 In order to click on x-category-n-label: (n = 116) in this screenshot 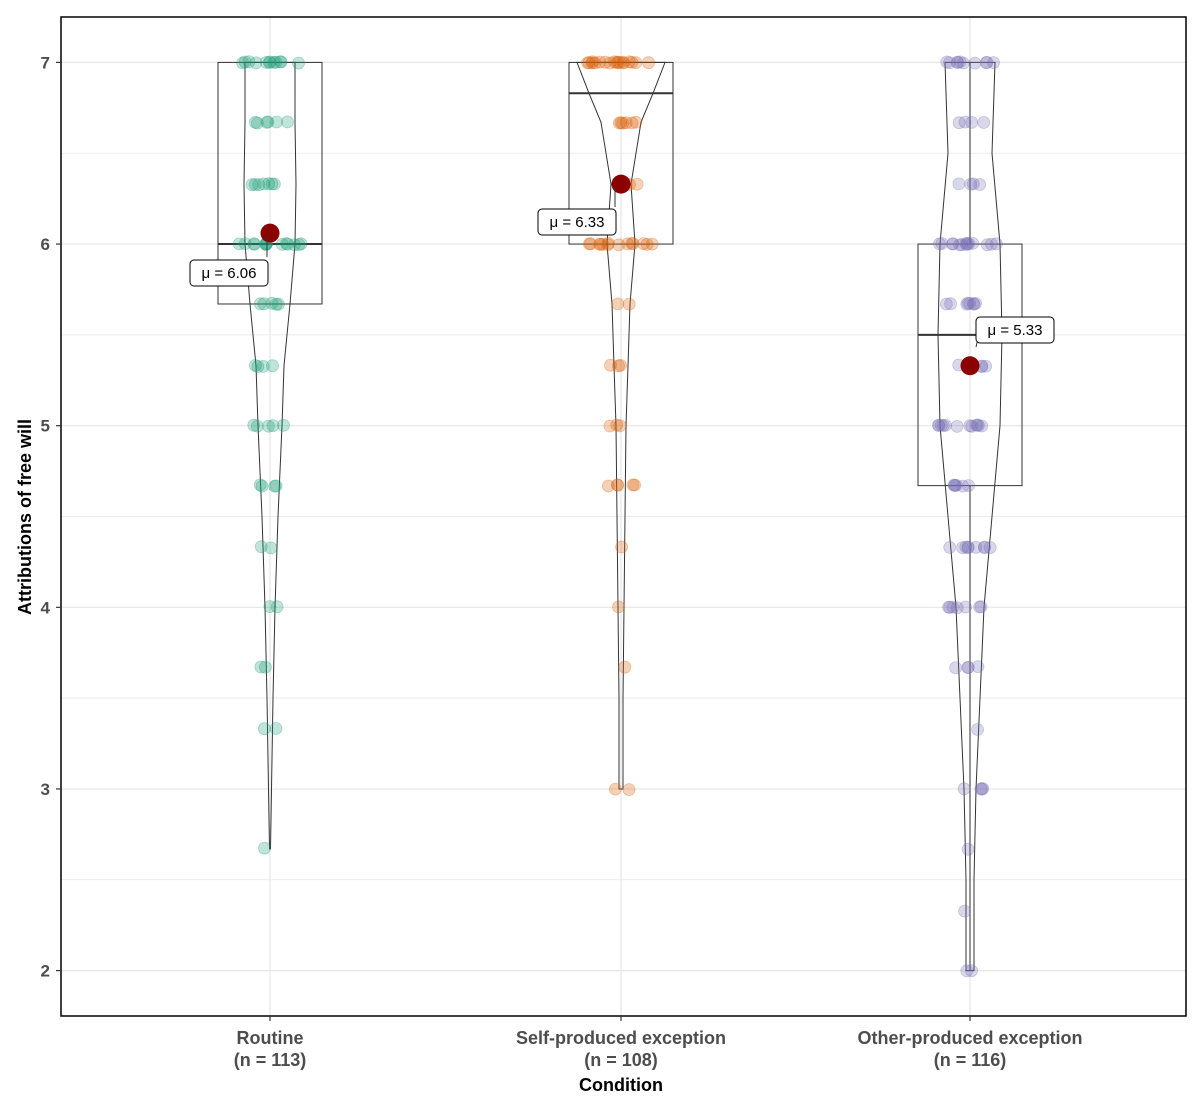, I will do `click(970, 1060)`.